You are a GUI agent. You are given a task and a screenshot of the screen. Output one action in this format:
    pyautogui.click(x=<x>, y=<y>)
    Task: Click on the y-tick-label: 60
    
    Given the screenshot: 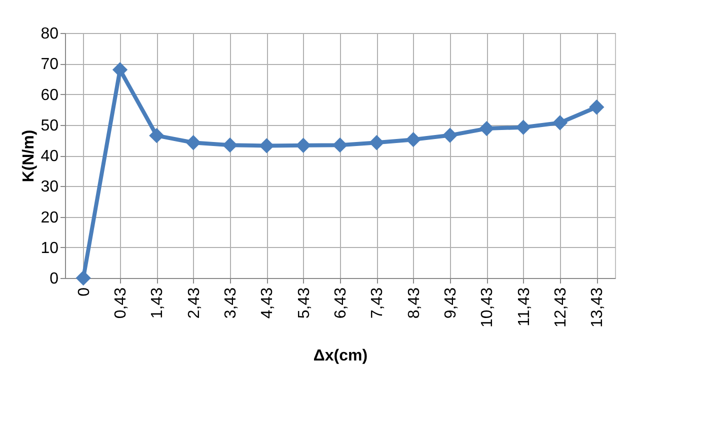 What is the action you would take?
    pyautogui.click(x=49, y=95)
    